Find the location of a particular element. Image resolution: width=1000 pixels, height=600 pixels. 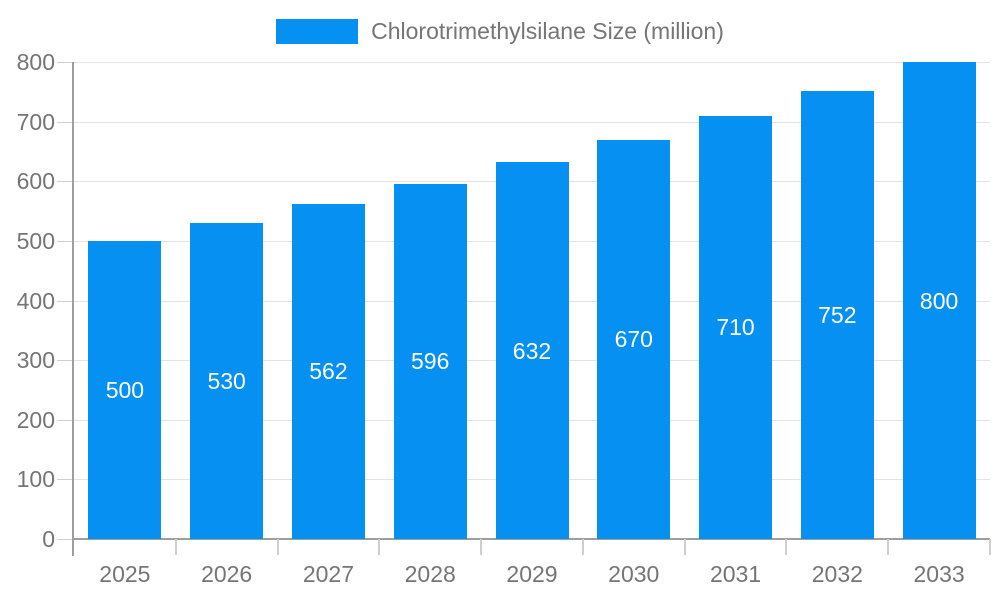

bar-2033 is located at coordinates (939, 300).